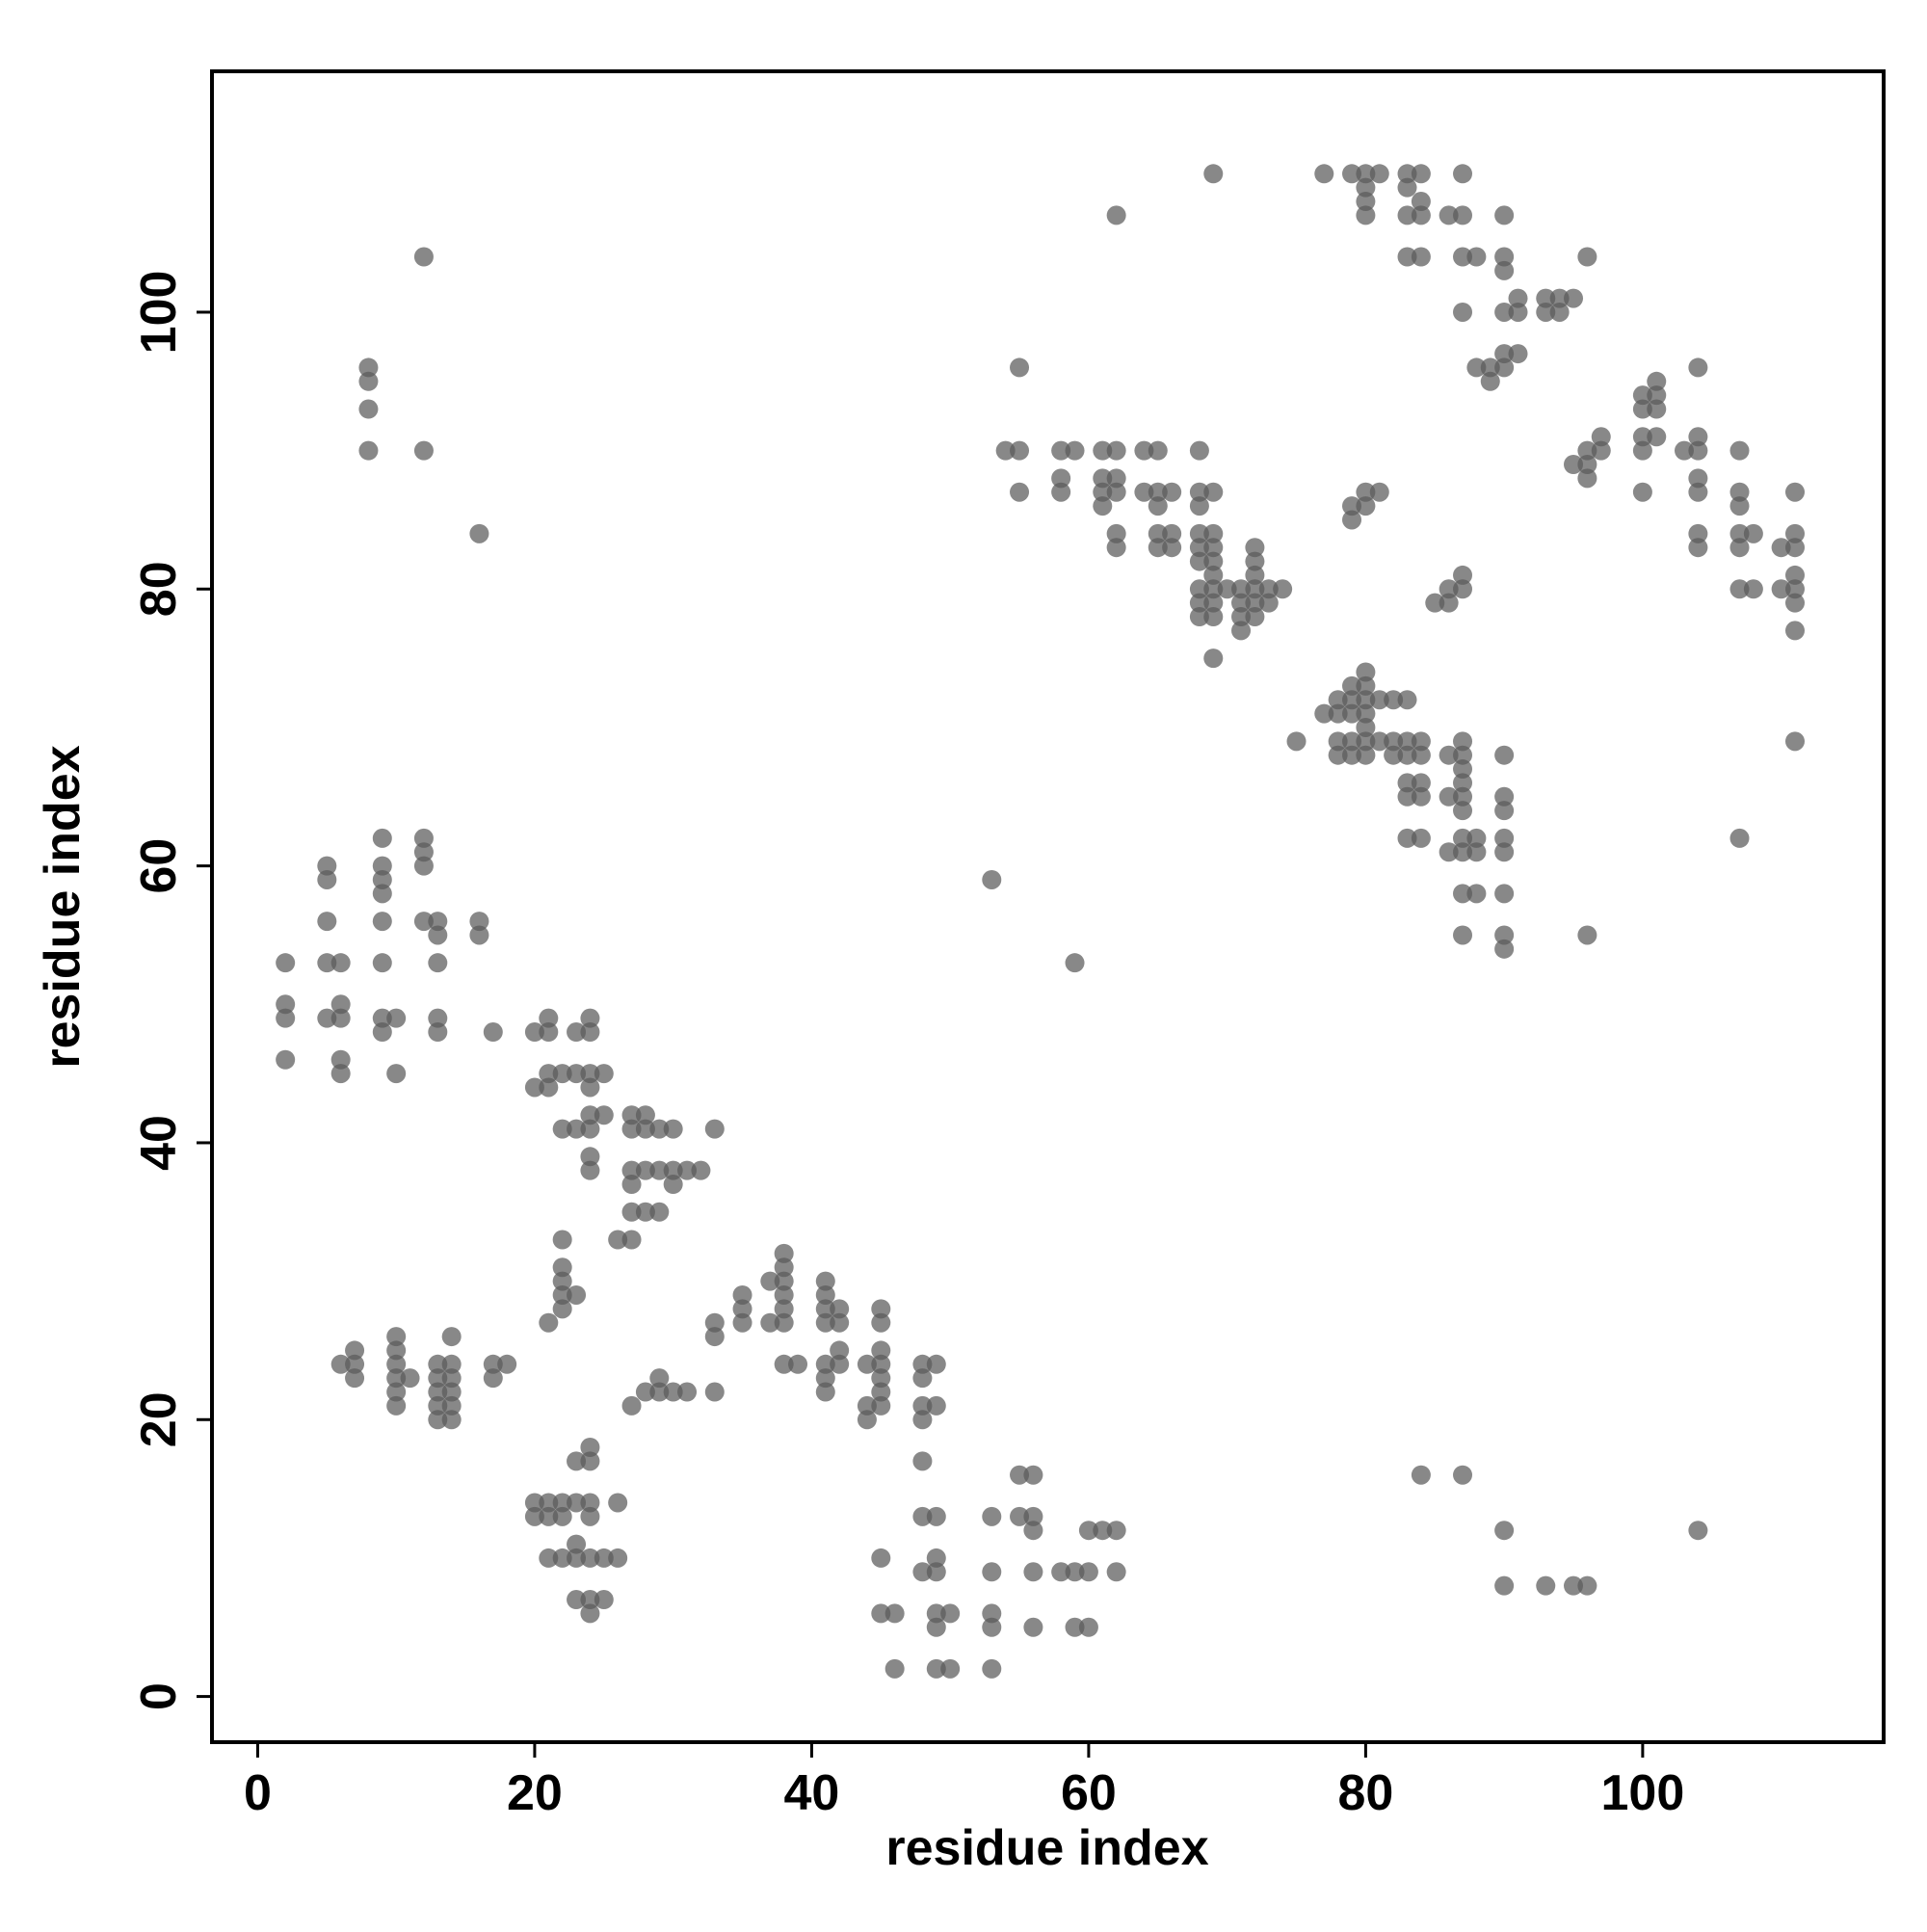 This screenshot has width=1927, height=1932. Describe the element at coordinates (1046, 1848) in the screenshot. I see `x-axis-label: residue index` at that location.